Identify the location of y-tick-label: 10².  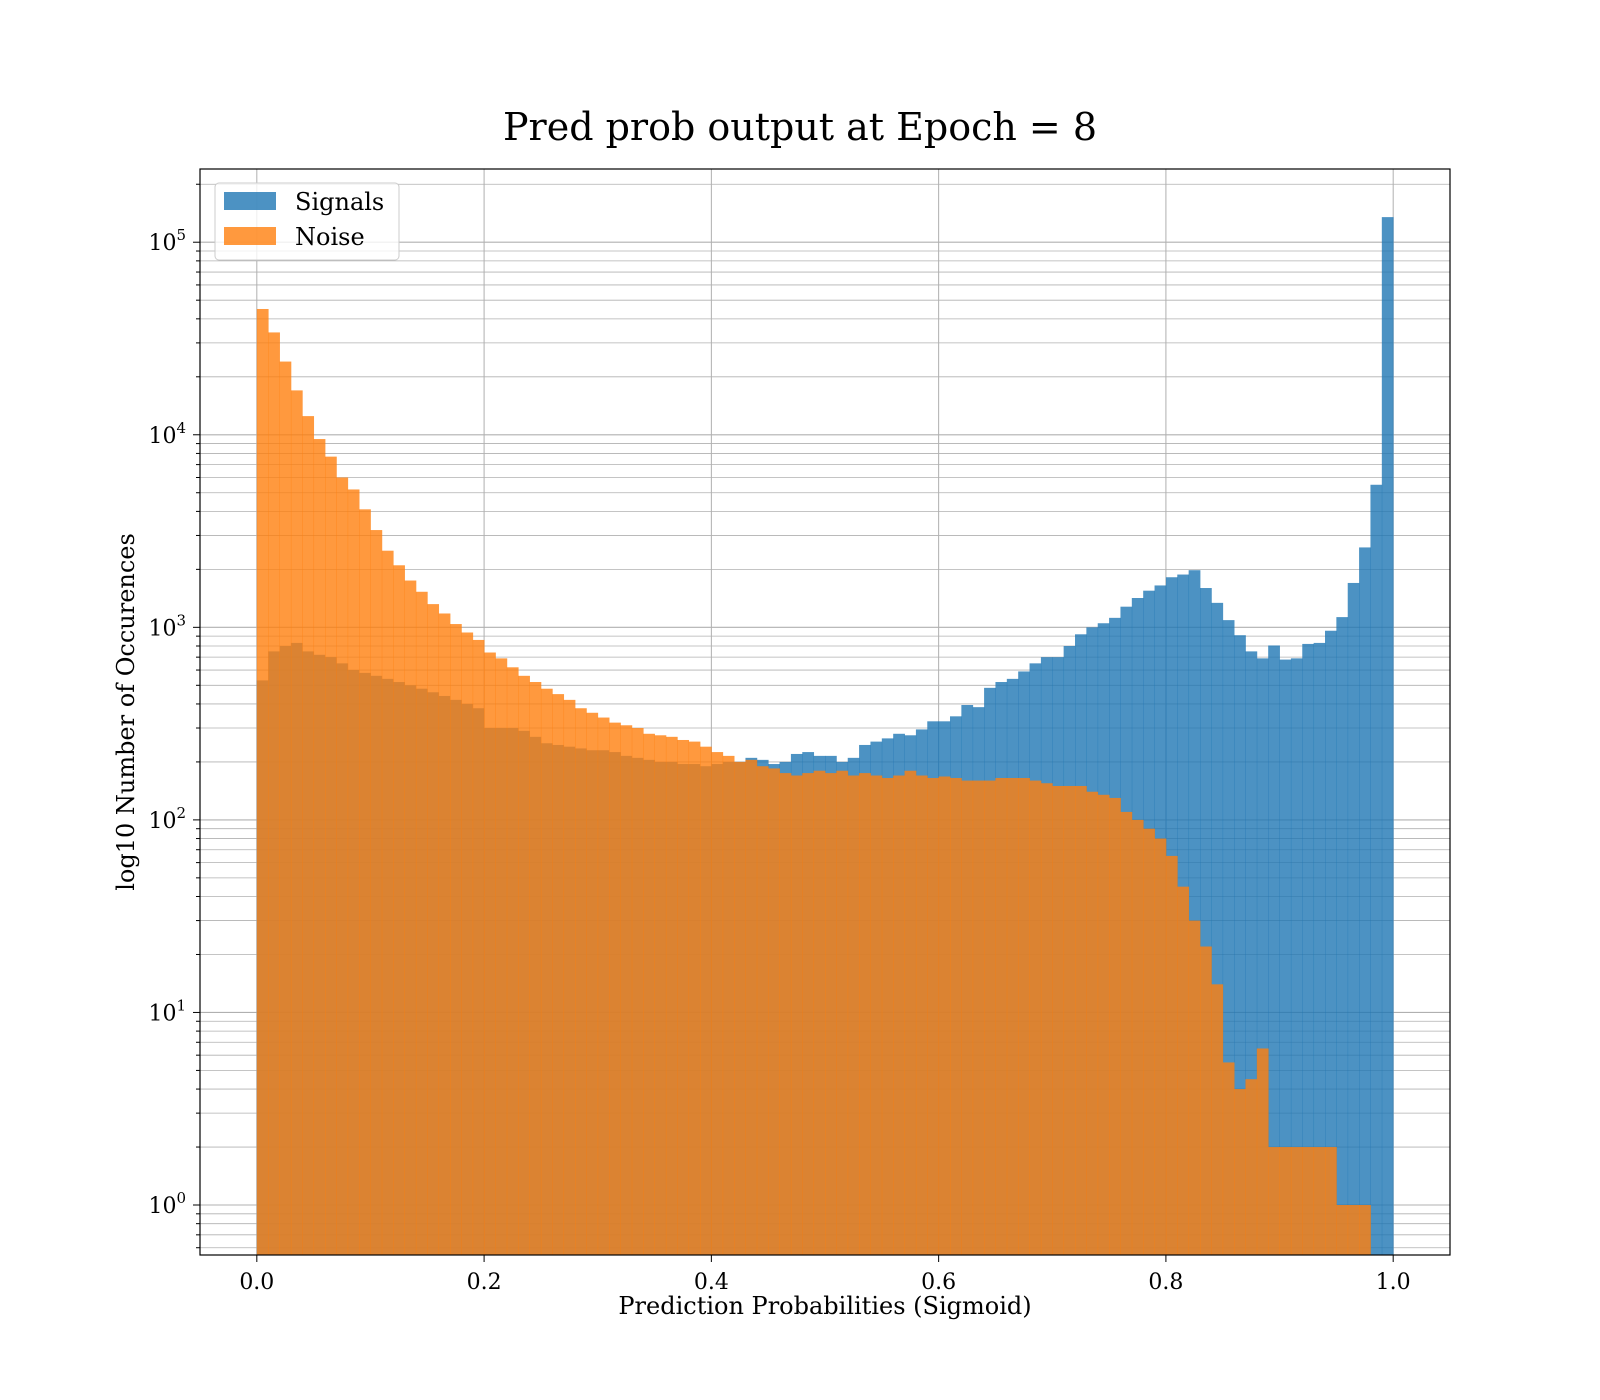
(167, 819).